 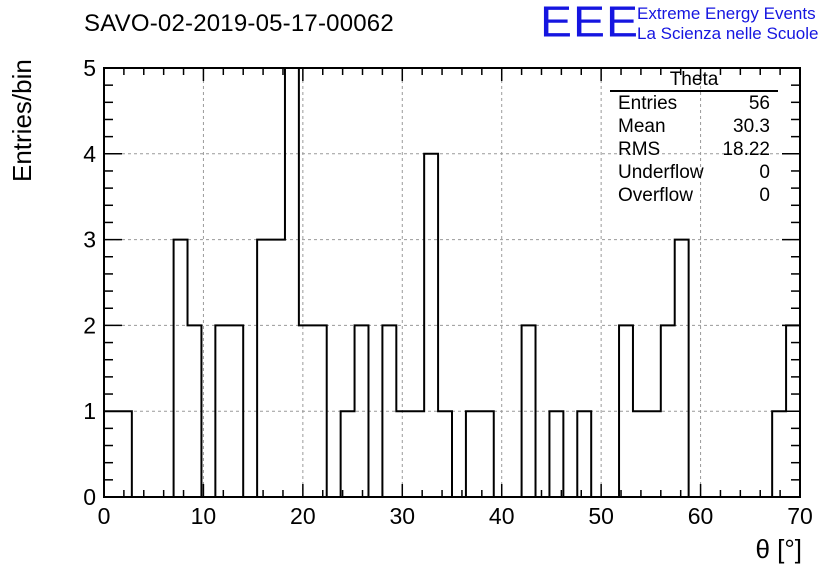 I want to click on y-tick-label: 0, so click(x=89, y=497).